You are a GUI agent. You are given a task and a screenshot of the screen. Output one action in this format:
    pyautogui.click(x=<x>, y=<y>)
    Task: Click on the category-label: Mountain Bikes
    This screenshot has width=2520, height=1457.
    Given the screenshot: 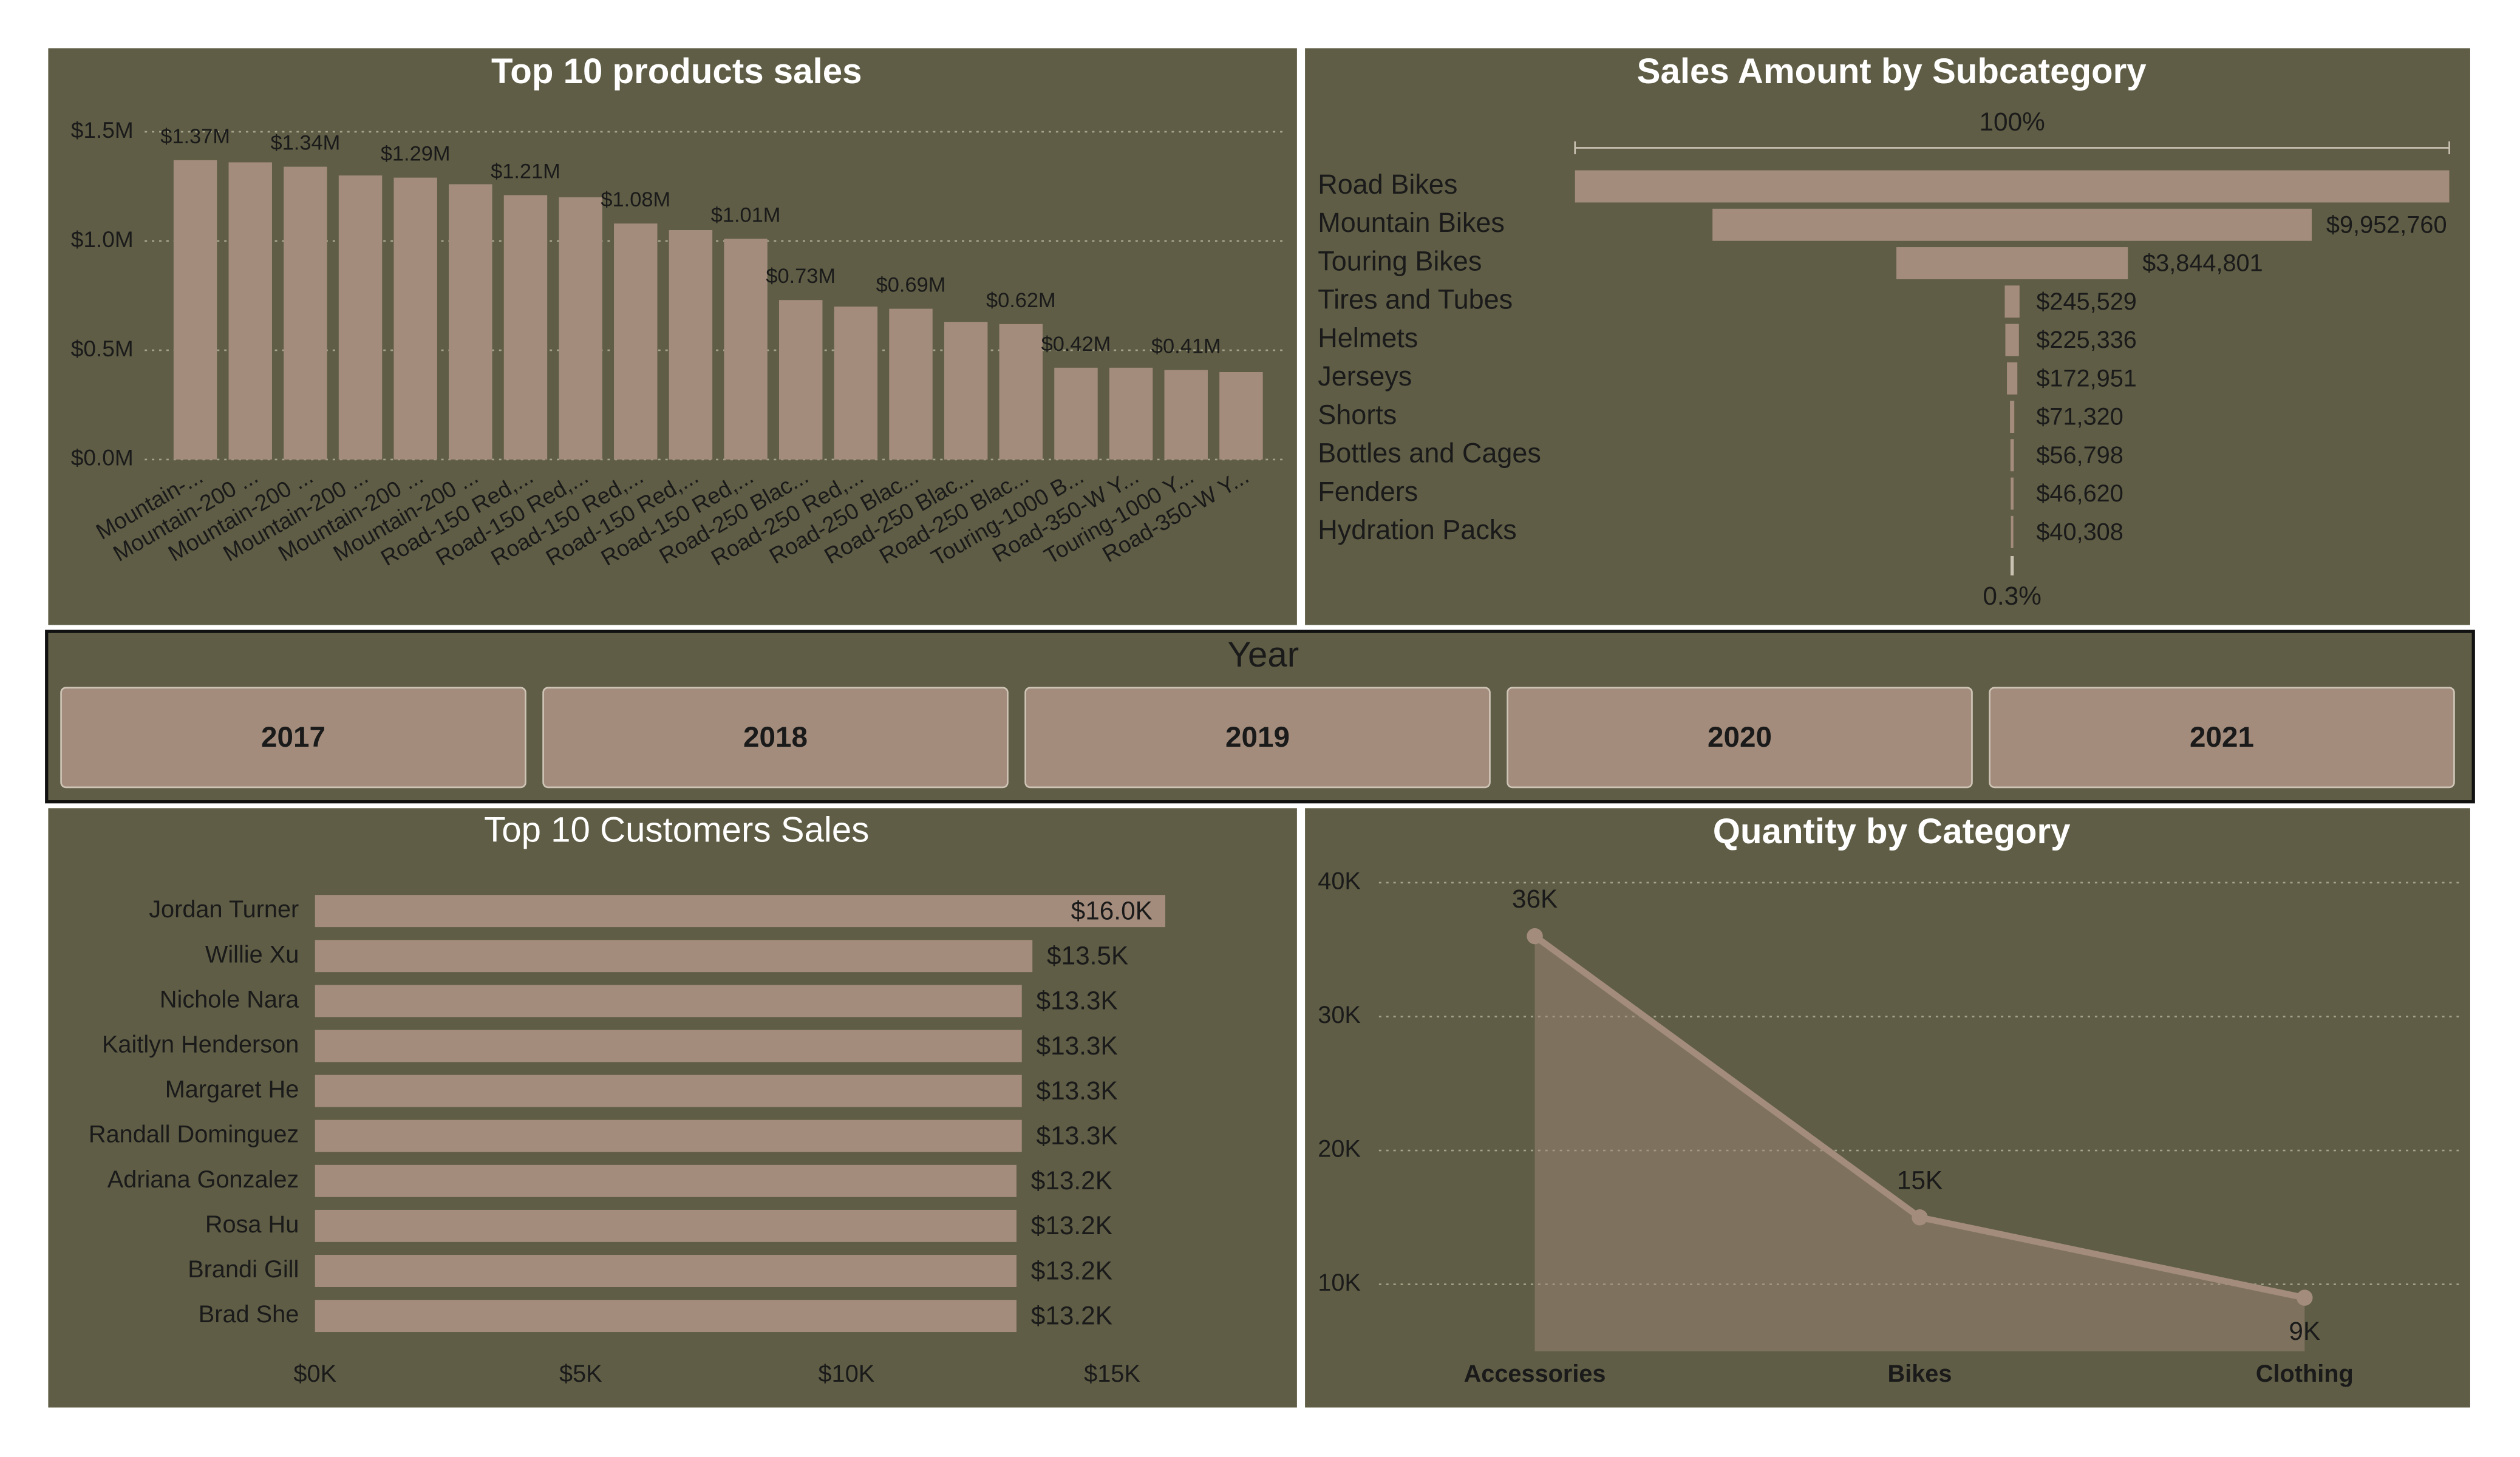 What is the action you would take?
    pyautogui.click(x=1411, y=222)
    